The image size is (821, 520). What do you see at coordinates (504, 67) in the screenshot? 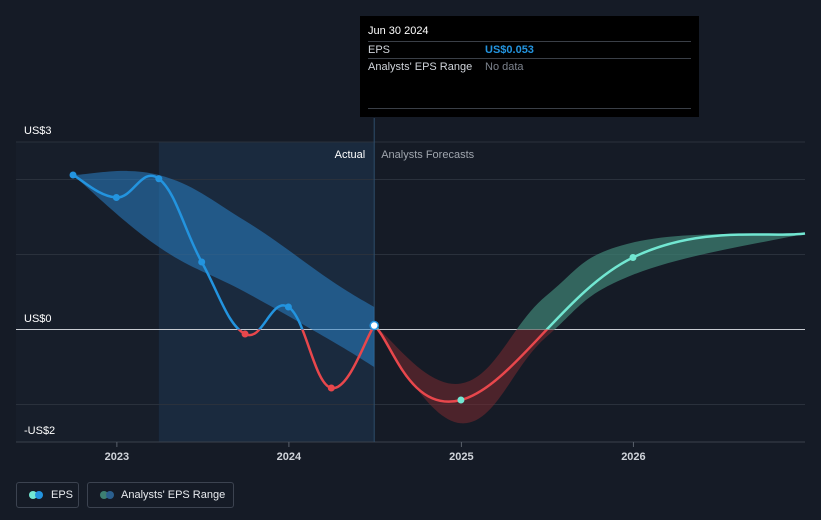
I see `tooltip-range-value: No data` at bounding box center [504, 67].